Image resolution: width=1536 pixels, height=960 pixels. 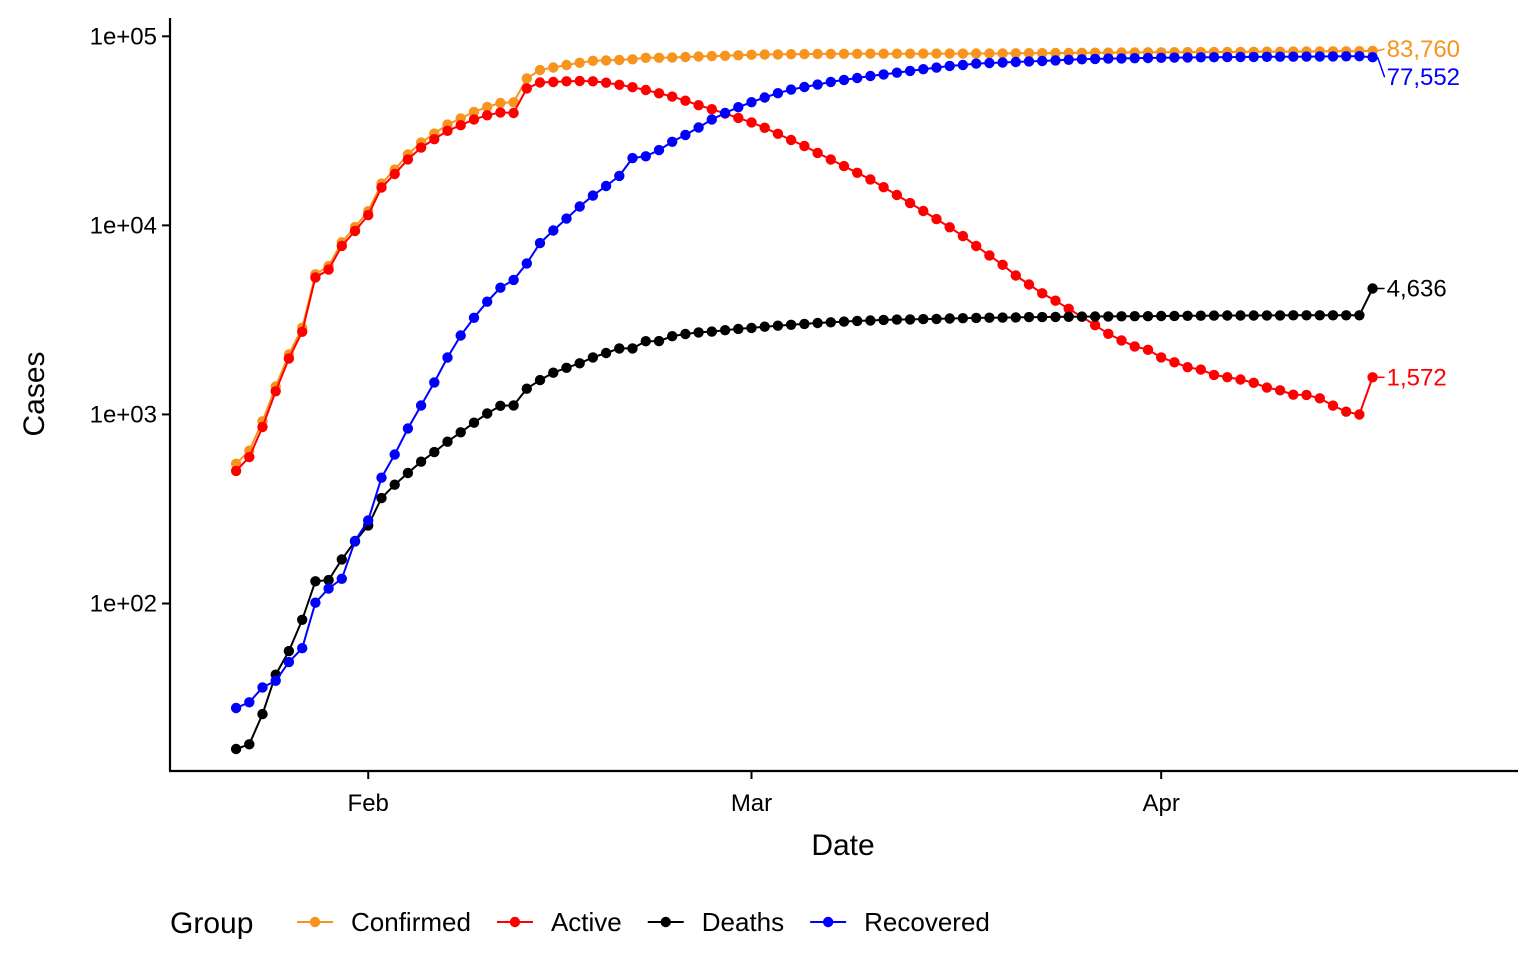 I want to click on y-ticks: 1e+02 1e+03 1e+04 1e+05, so click(x=130, y=320).